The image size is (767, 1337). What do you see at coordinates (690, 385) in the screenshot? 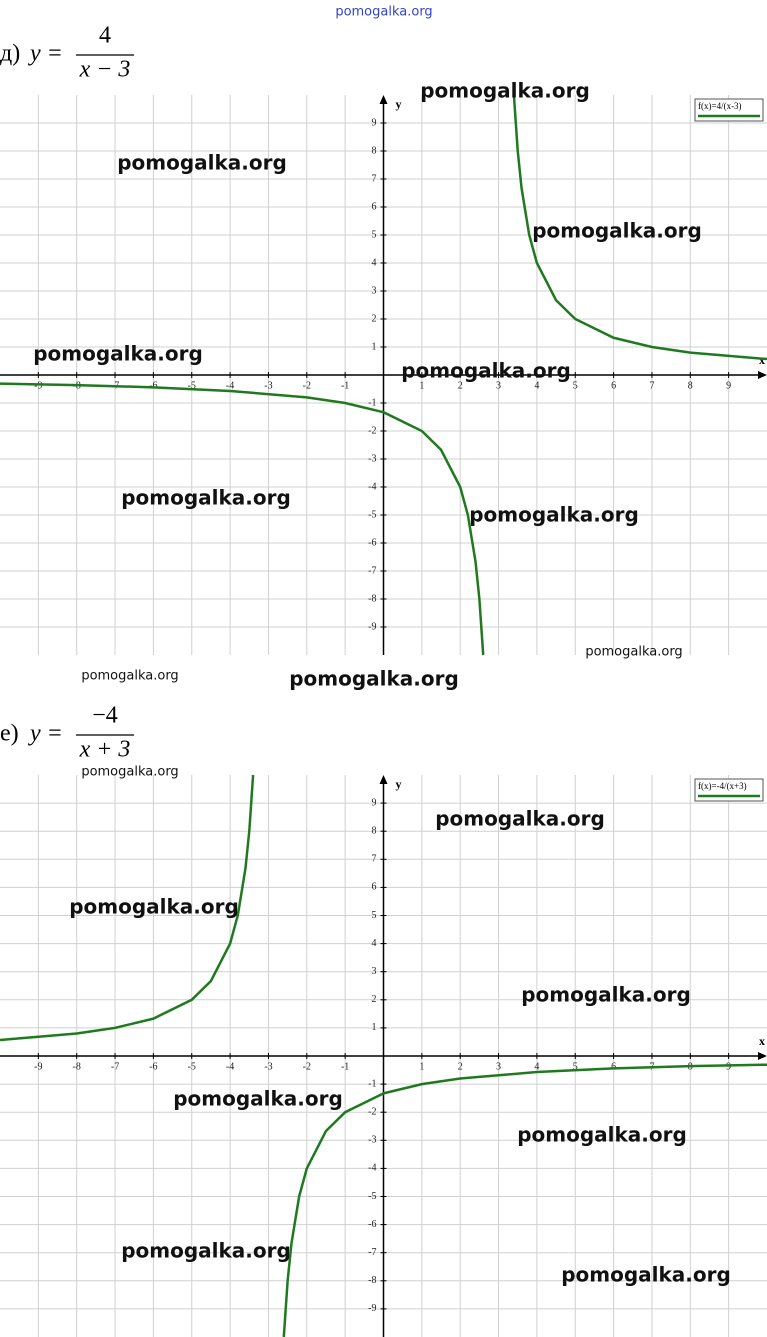
I see `x-tick-label: 8` at bounding box center [690, 385].